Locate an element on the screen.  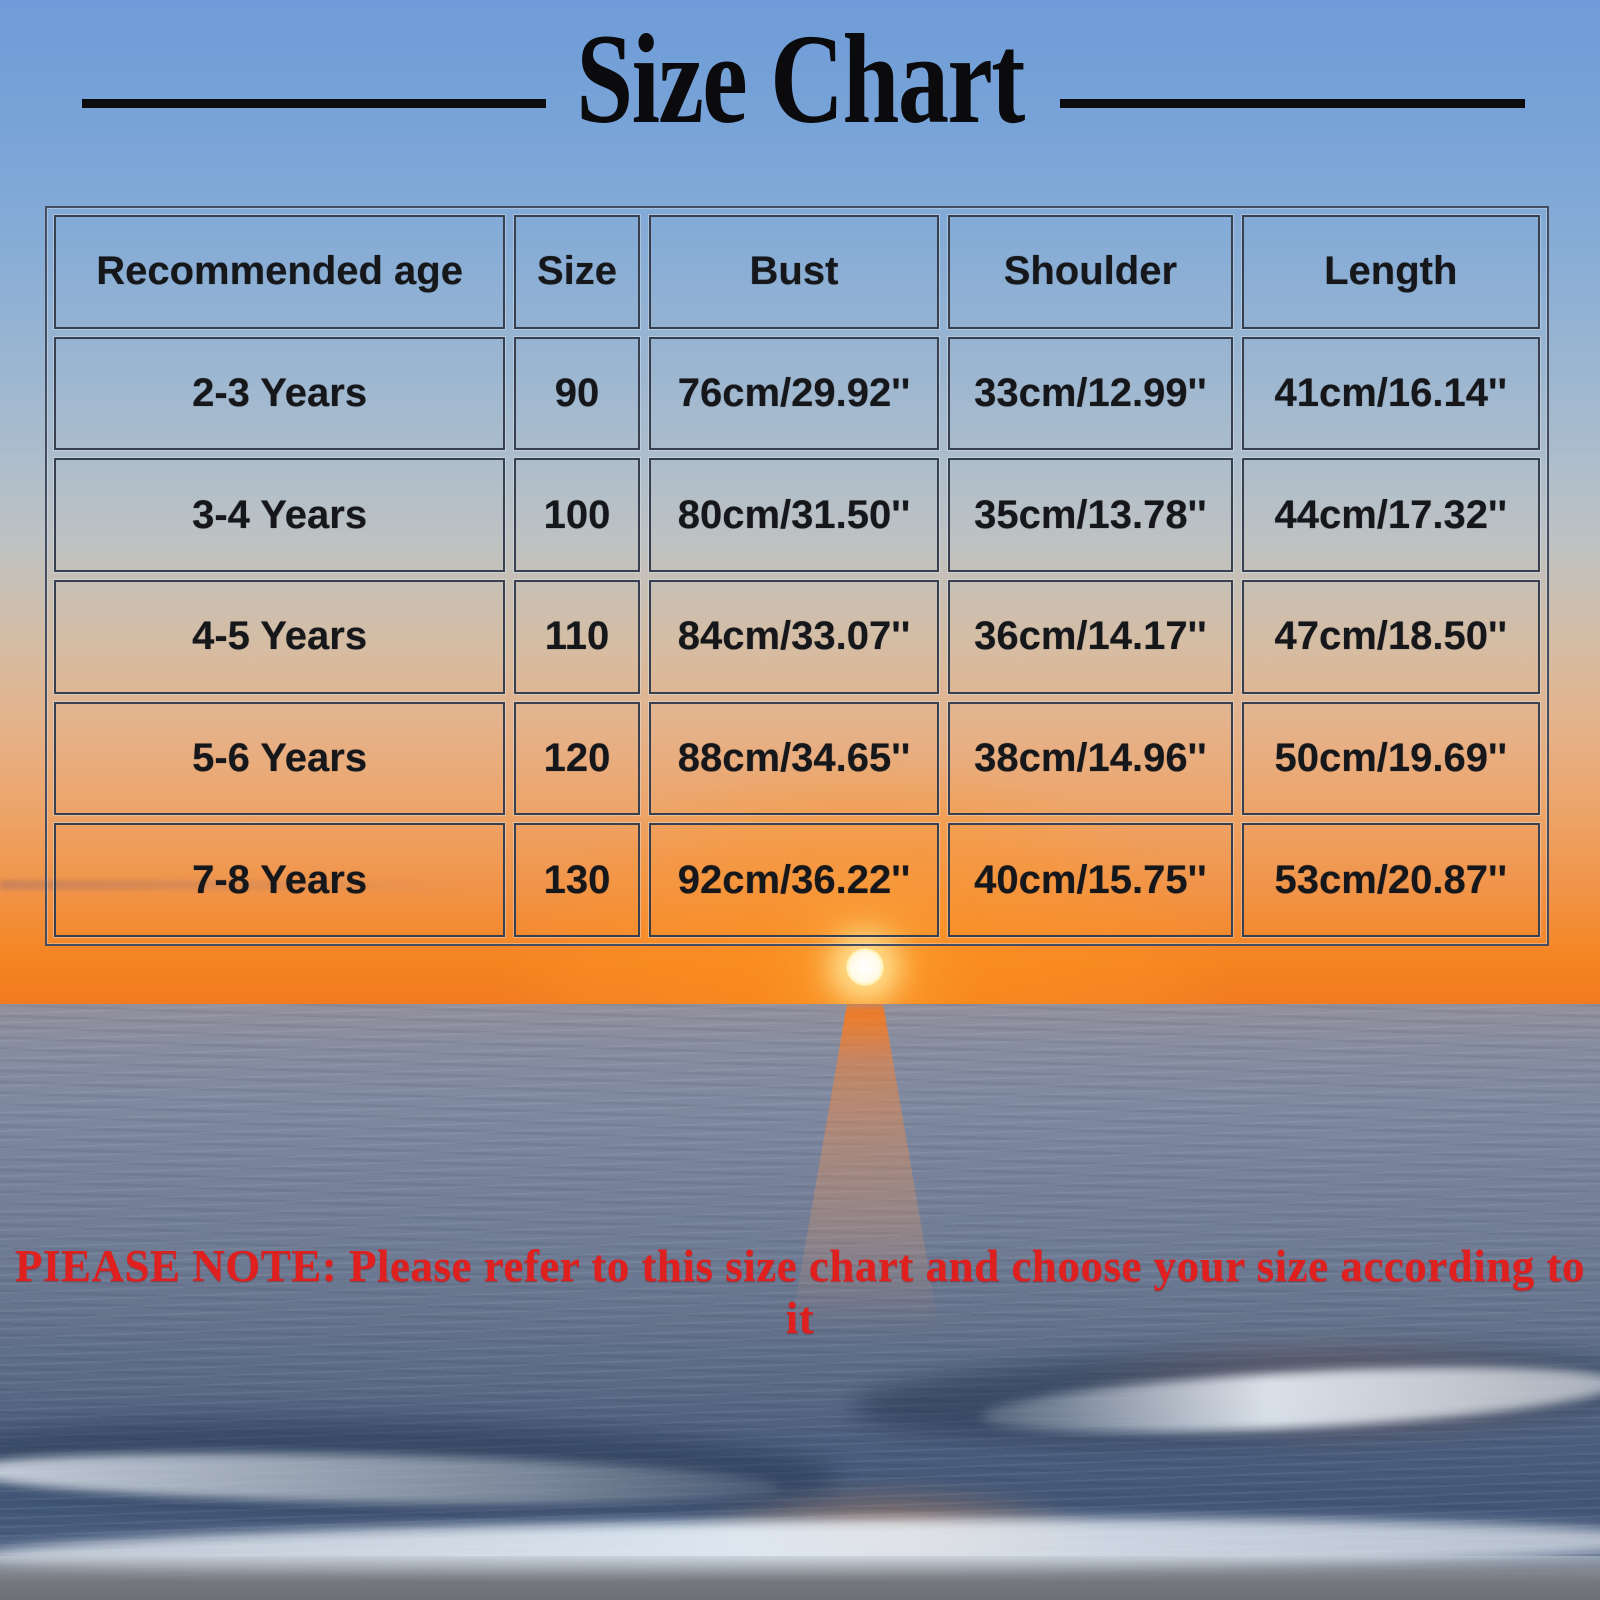
table-cell-shoulder: 38cm/14.96'' is located at coordinates (1090, 758).